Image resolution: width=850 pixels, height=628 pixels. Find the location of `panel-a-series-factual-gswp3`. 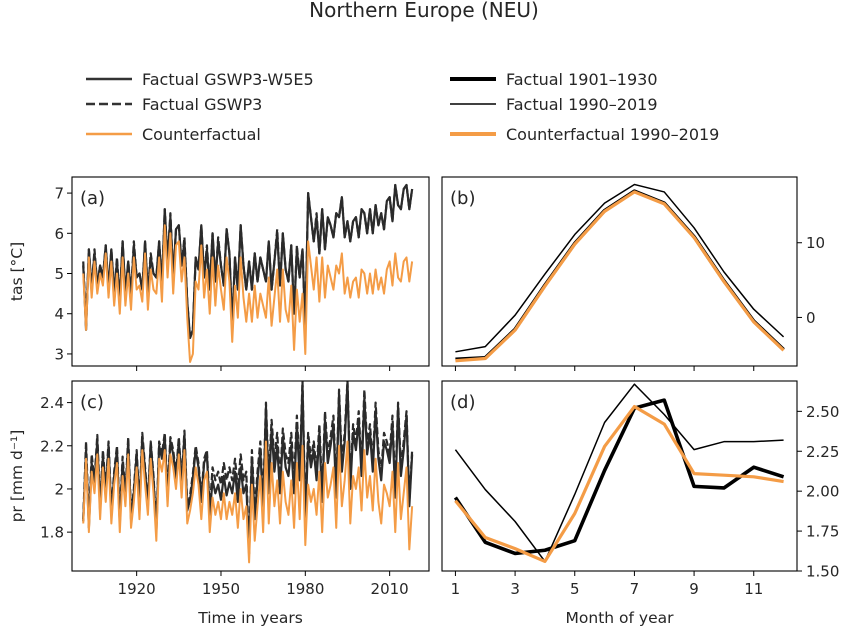

panel-a-series-factual-gswp3 is located at coordinates (248, 261).